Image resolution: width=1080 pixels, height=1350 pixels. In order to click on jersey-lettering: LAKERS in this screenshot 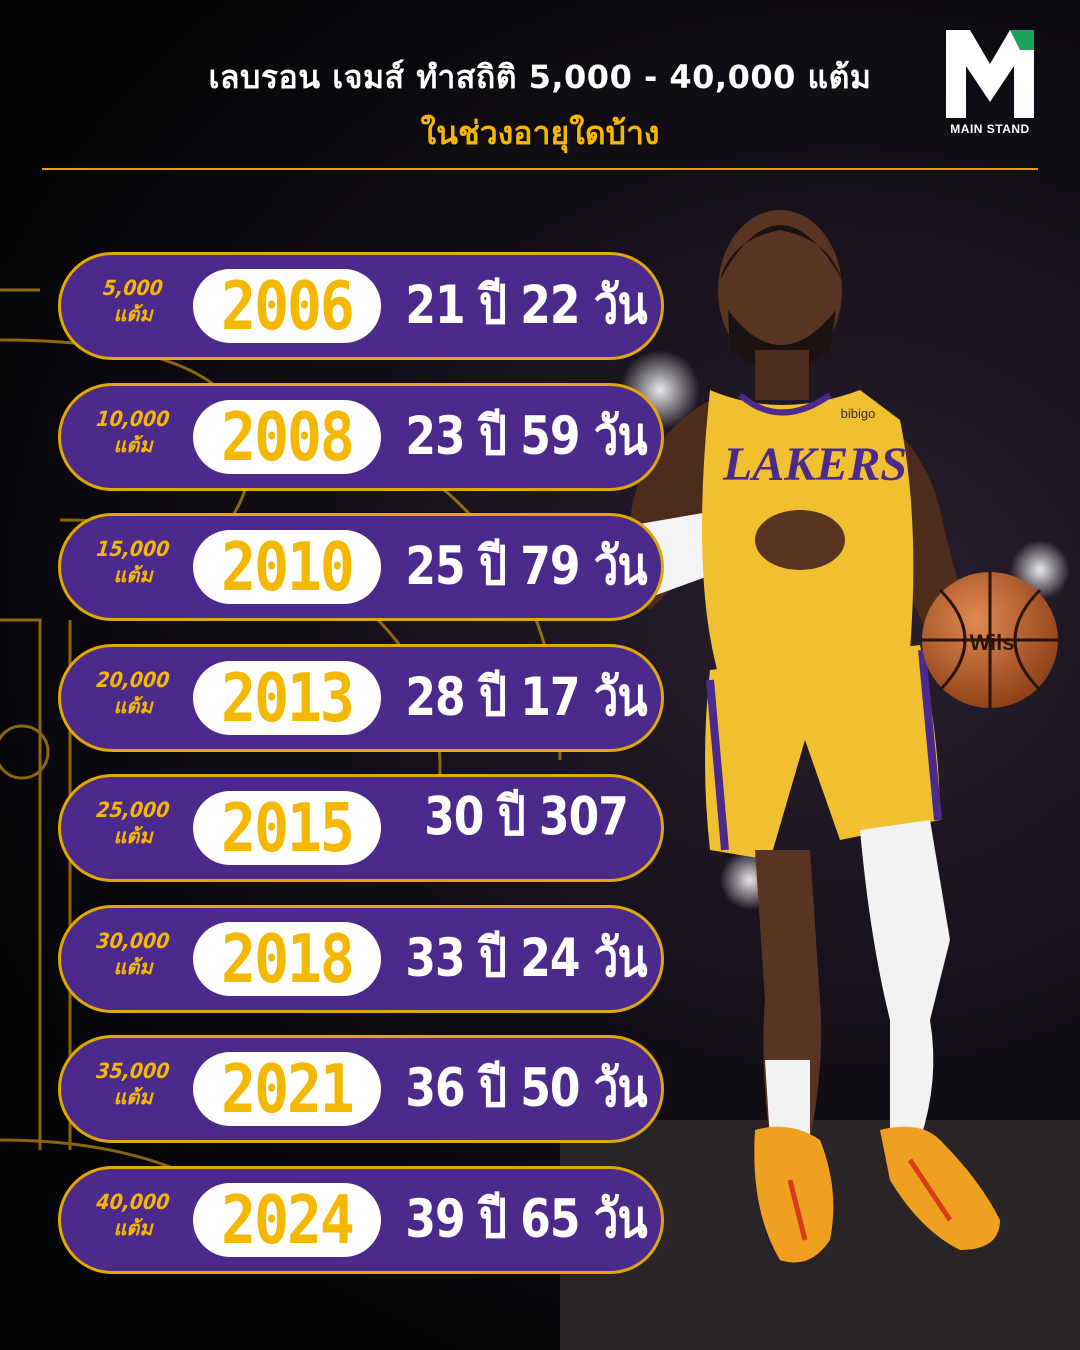, I will do `click(814, 464)`.